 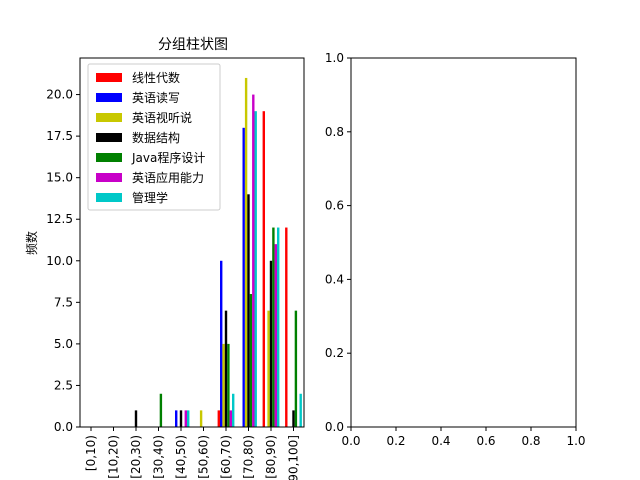 What do you see at coordinates (91, 453) in the screenshot?
I see `x-tick-label: [0,10)` at bounding box center [91, 453].